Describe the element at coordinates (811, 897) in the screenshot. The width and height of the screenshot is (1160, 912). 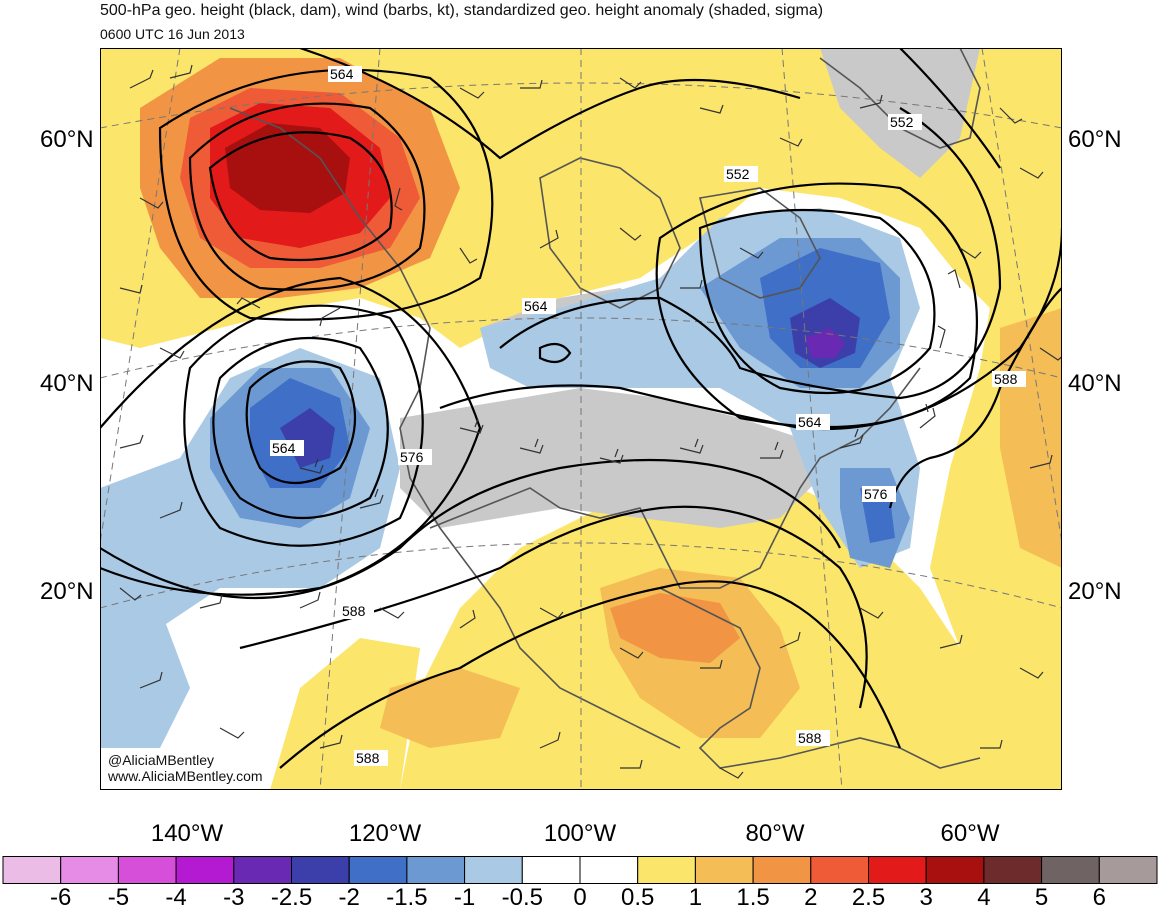
I see `colorbar-label: 2` at that location.